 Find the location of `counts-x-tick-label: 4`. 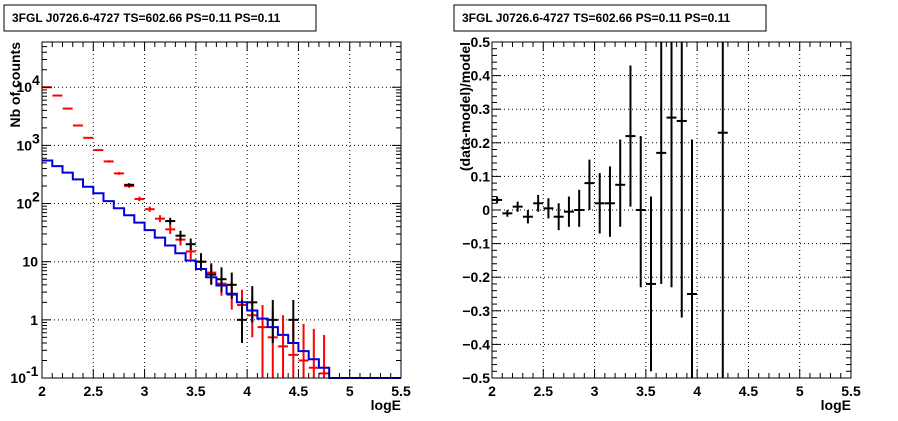

counts-x-tick-label: 4 is located at coordinates (247, 391).